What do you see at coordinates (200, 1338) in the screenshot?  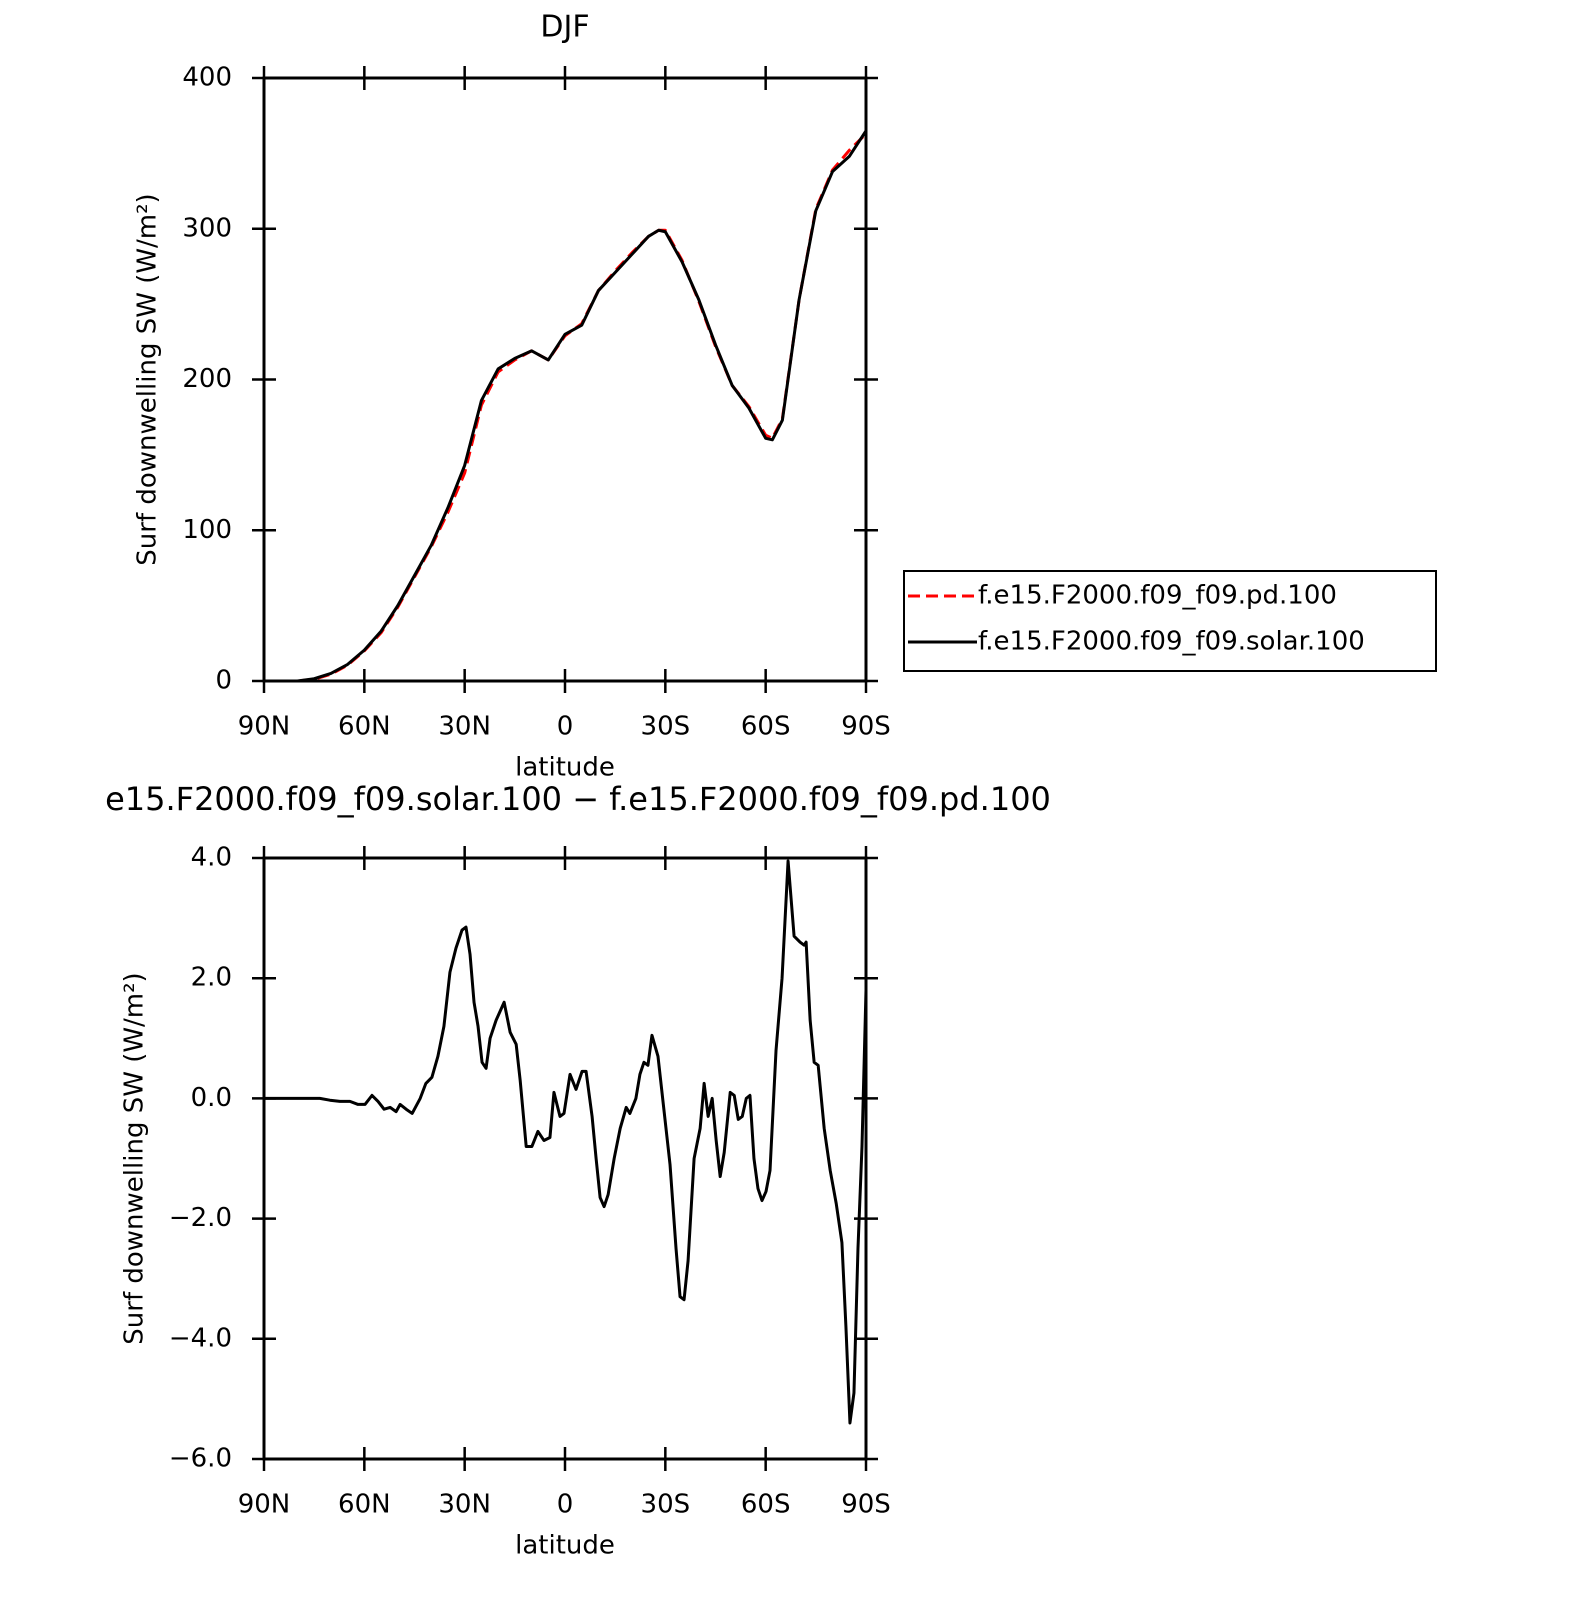 I see `y-tick-label: −4.0` at bounding box center [200, 1338].